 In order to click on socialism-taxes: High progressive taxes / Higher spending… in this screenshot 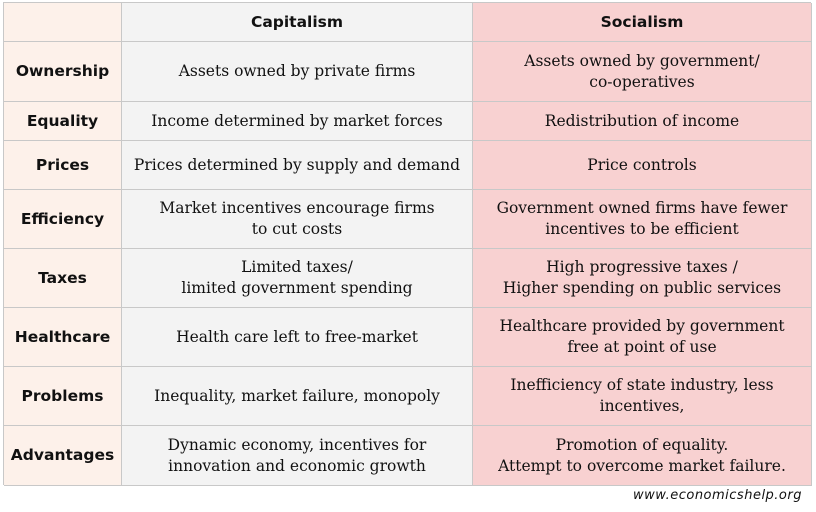, I will do `click(642, 278)`.